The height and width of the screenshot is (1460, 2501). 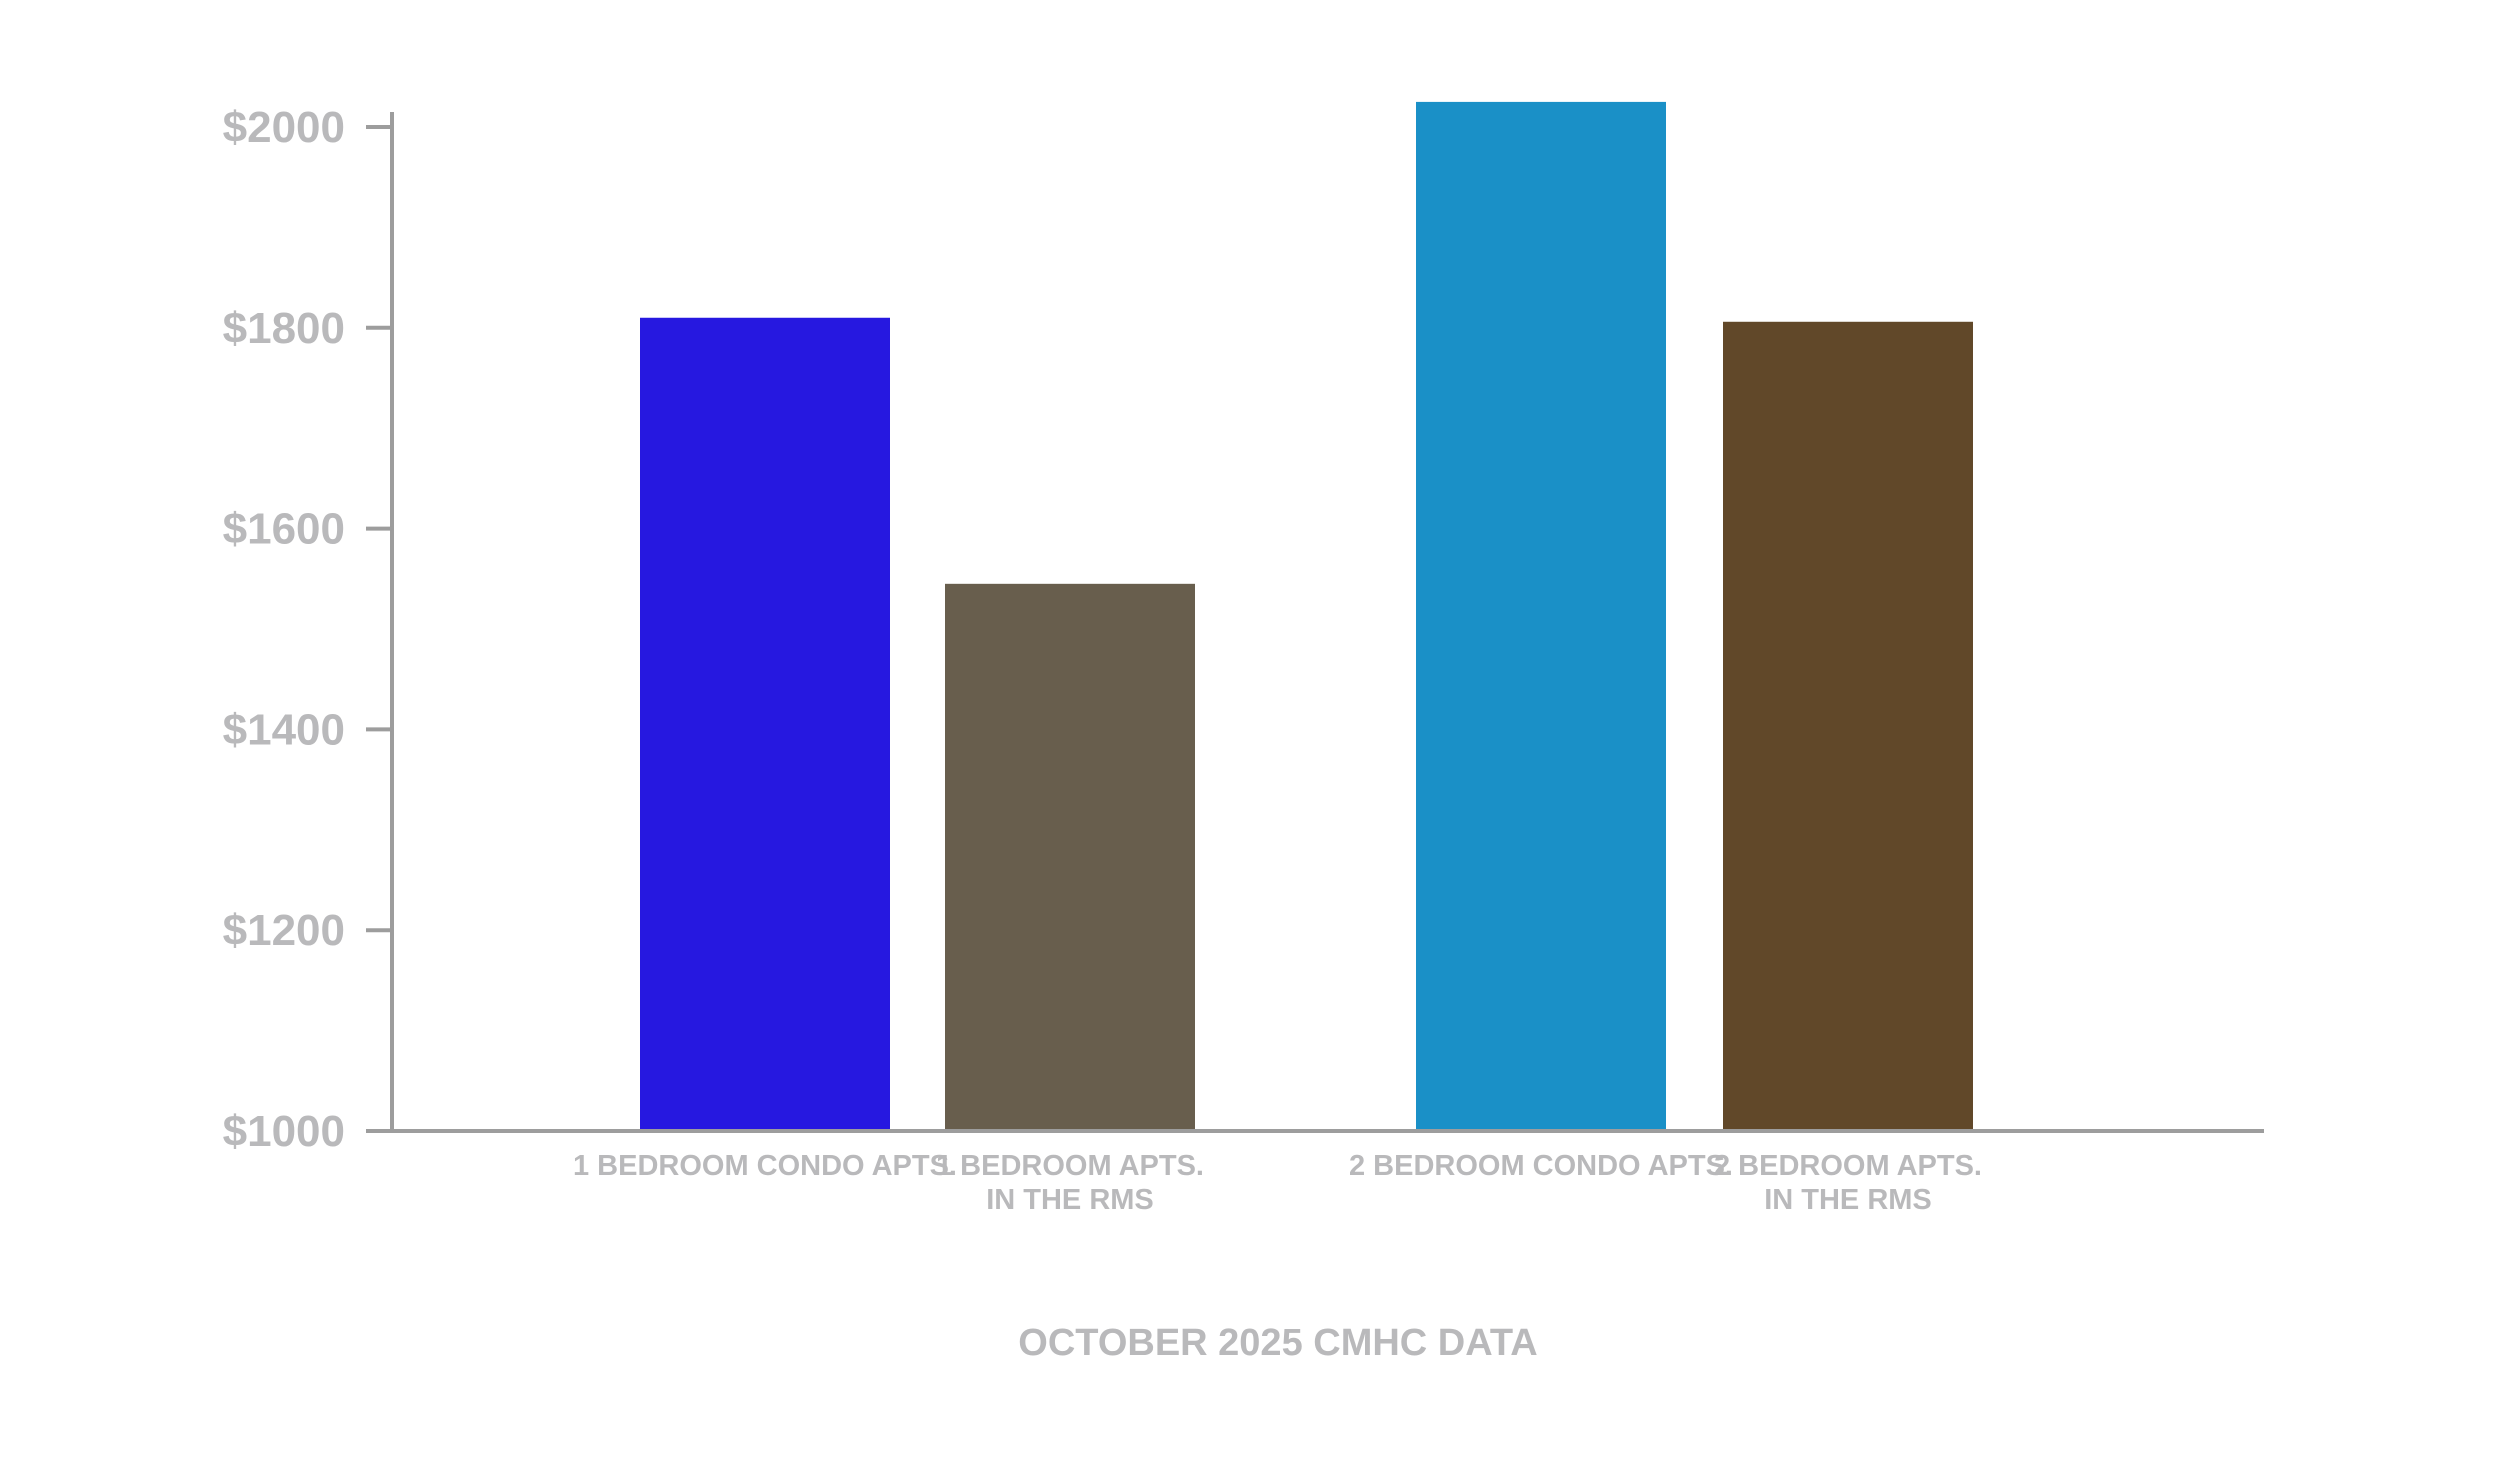 I want to click on x-category-label: 1 BEDROOM APTS., so click(x=1070, y=1166).